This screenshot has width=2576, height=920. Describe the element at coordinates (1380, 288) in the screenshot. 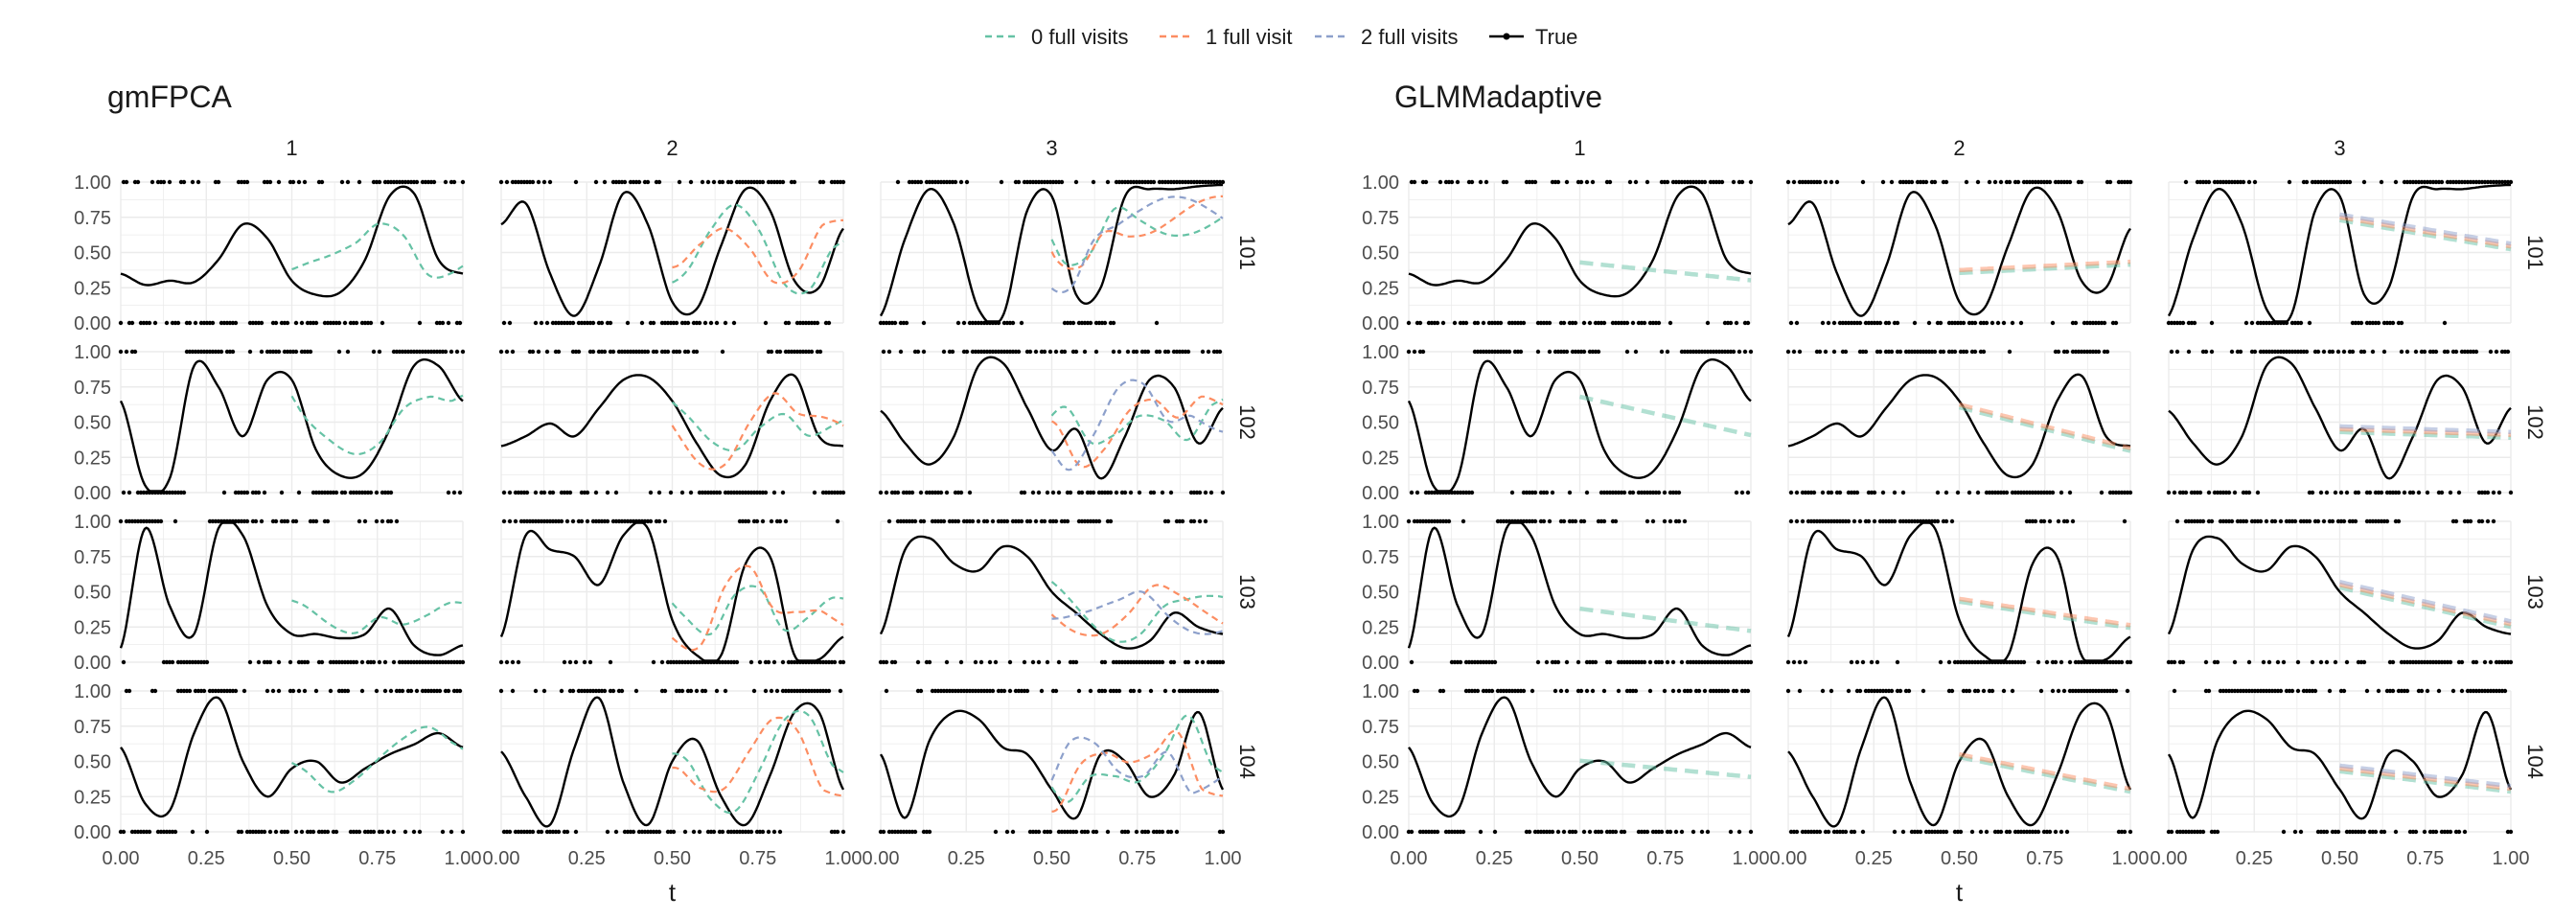

I see `y-tick-label: 0.25` at that location.